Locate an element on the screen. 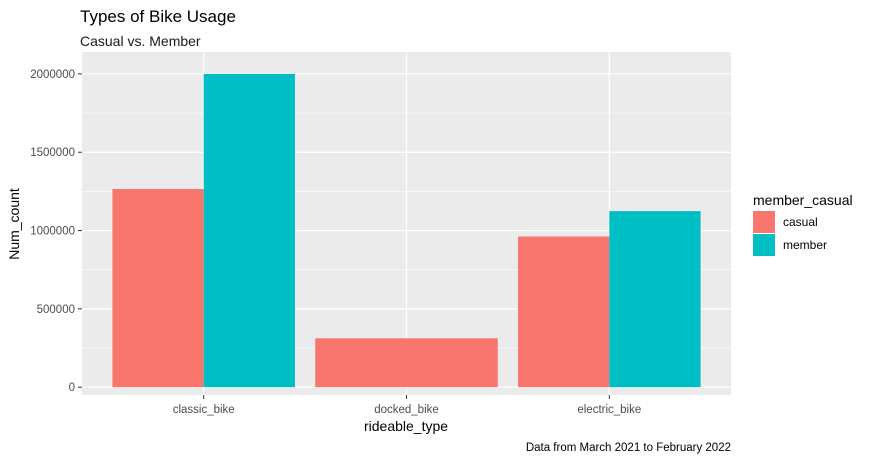  x-axis-title: rideable_type is located at coordinates (406, 426).